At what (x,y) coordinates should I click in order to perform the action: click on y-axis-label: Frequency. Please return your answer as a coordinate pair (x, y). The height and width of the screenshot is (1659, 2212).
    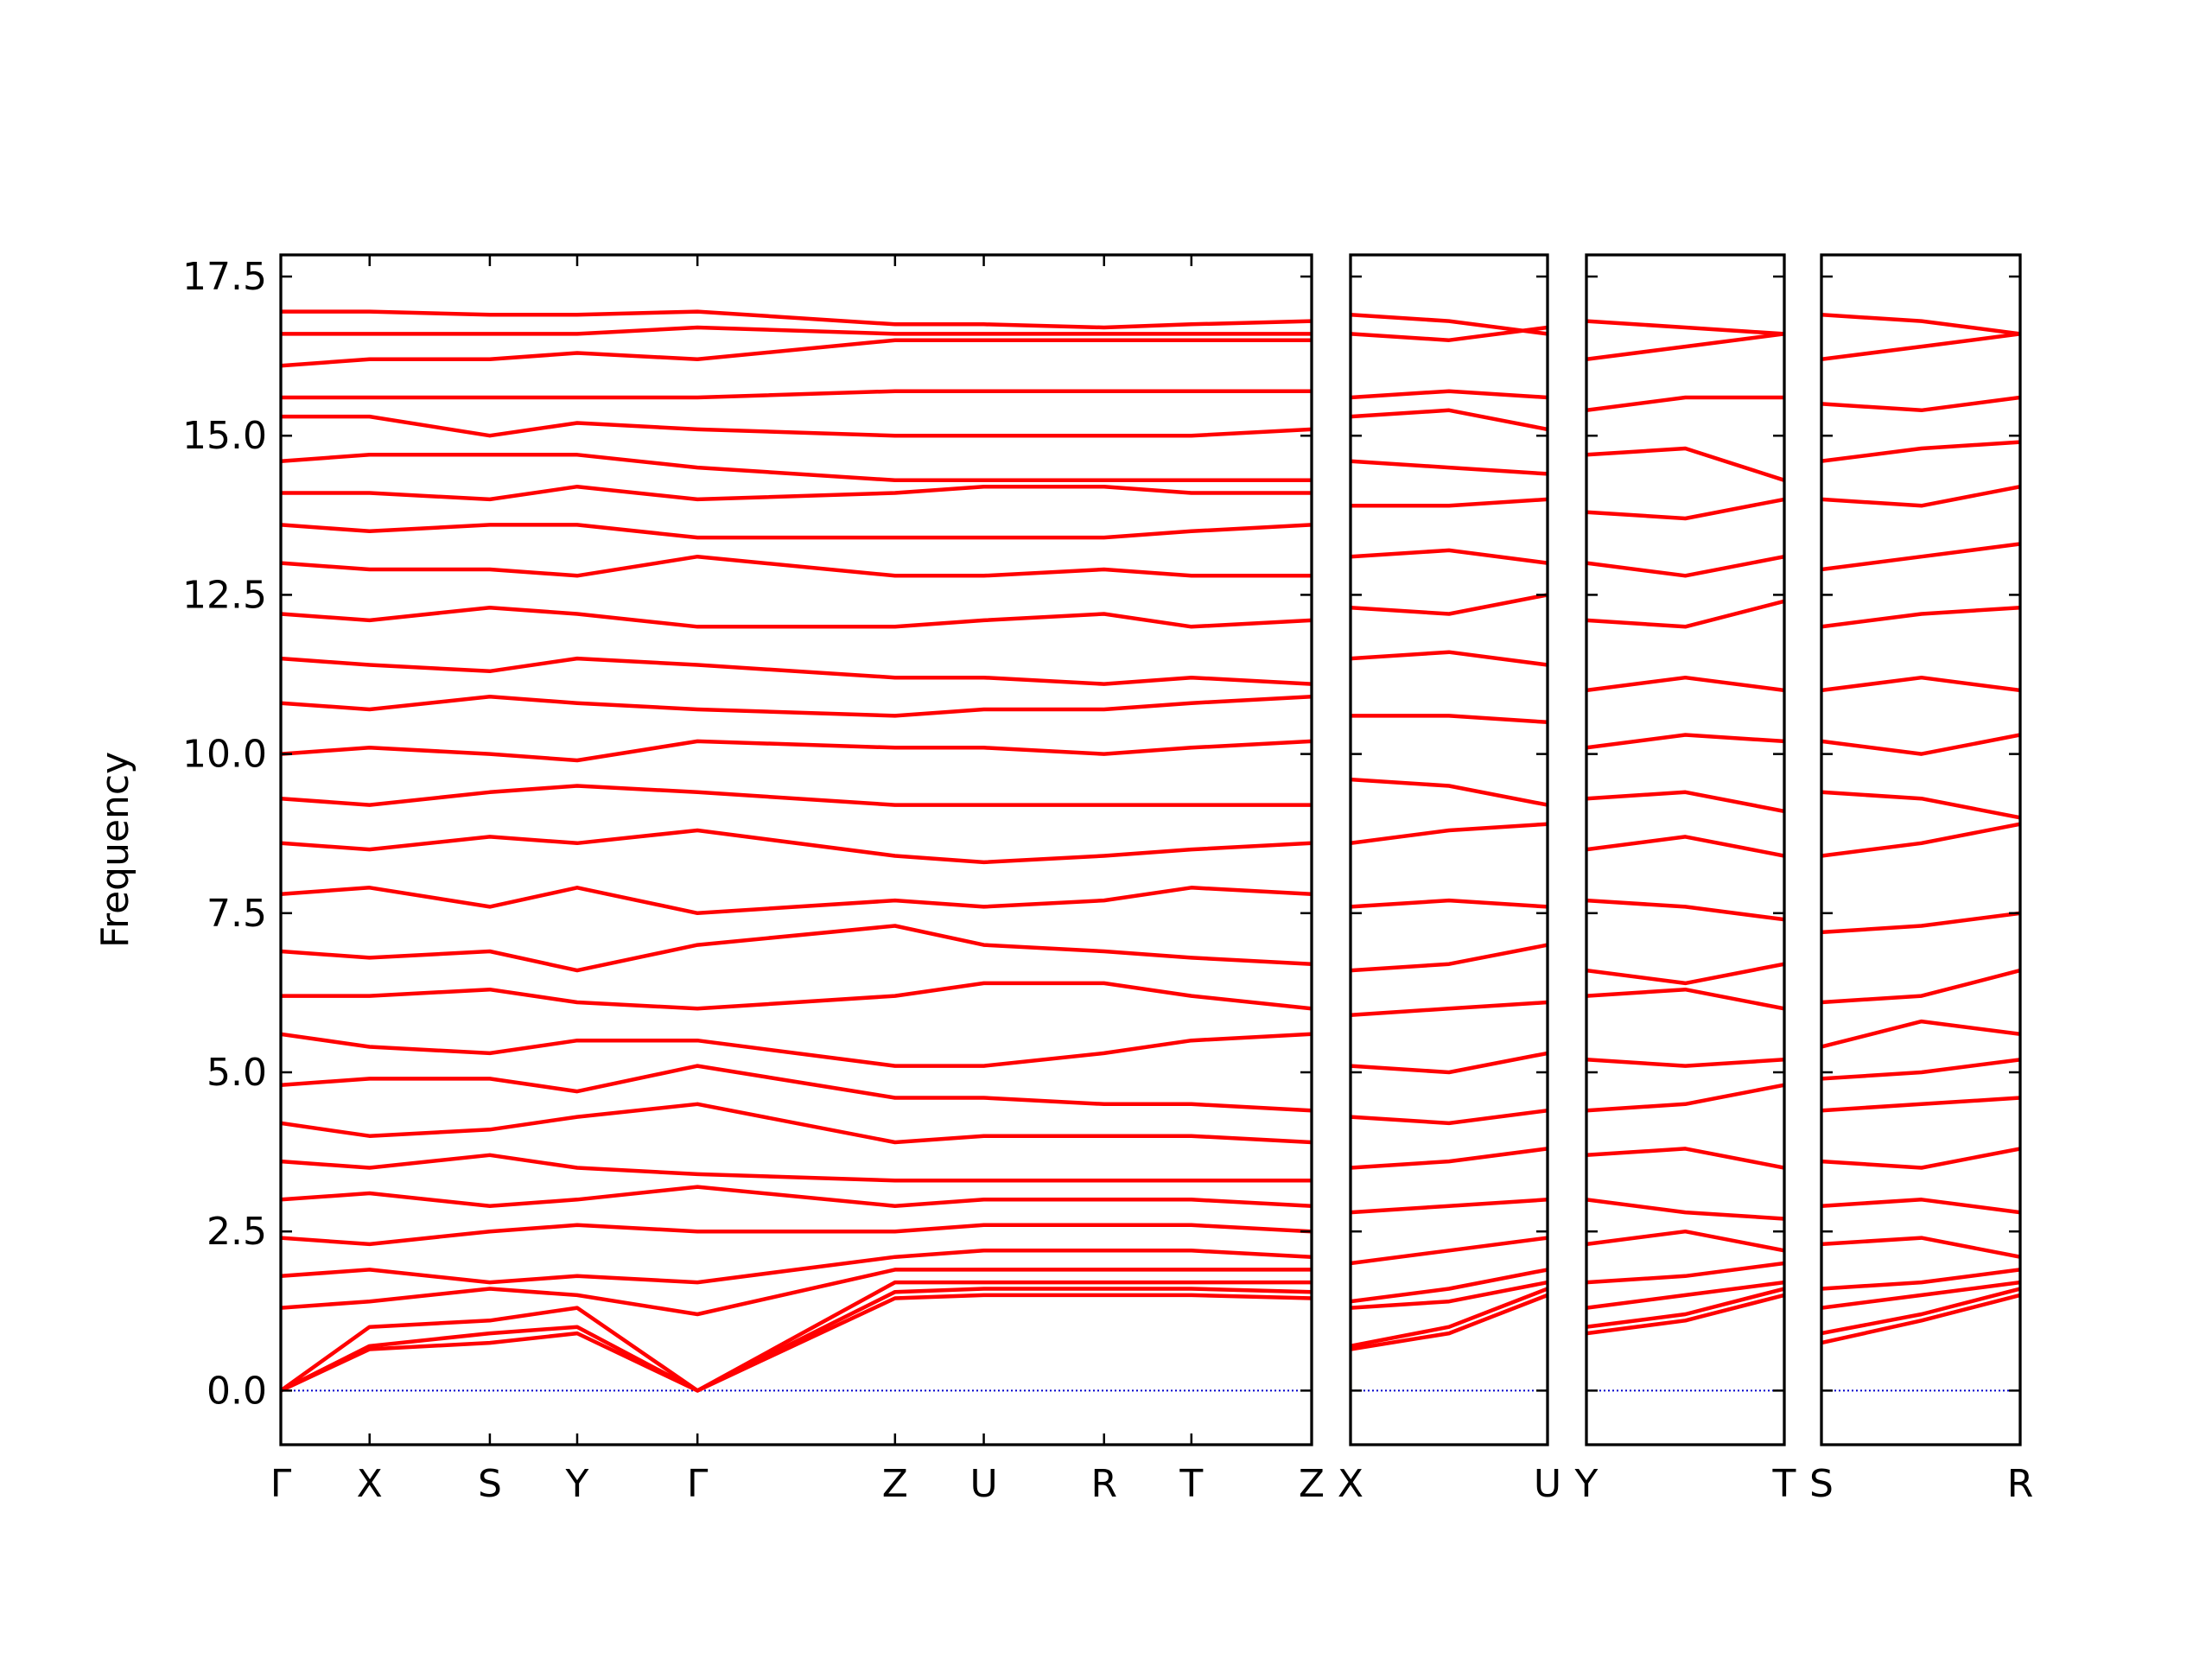
    Looking at the image, I should click on (115, 850).